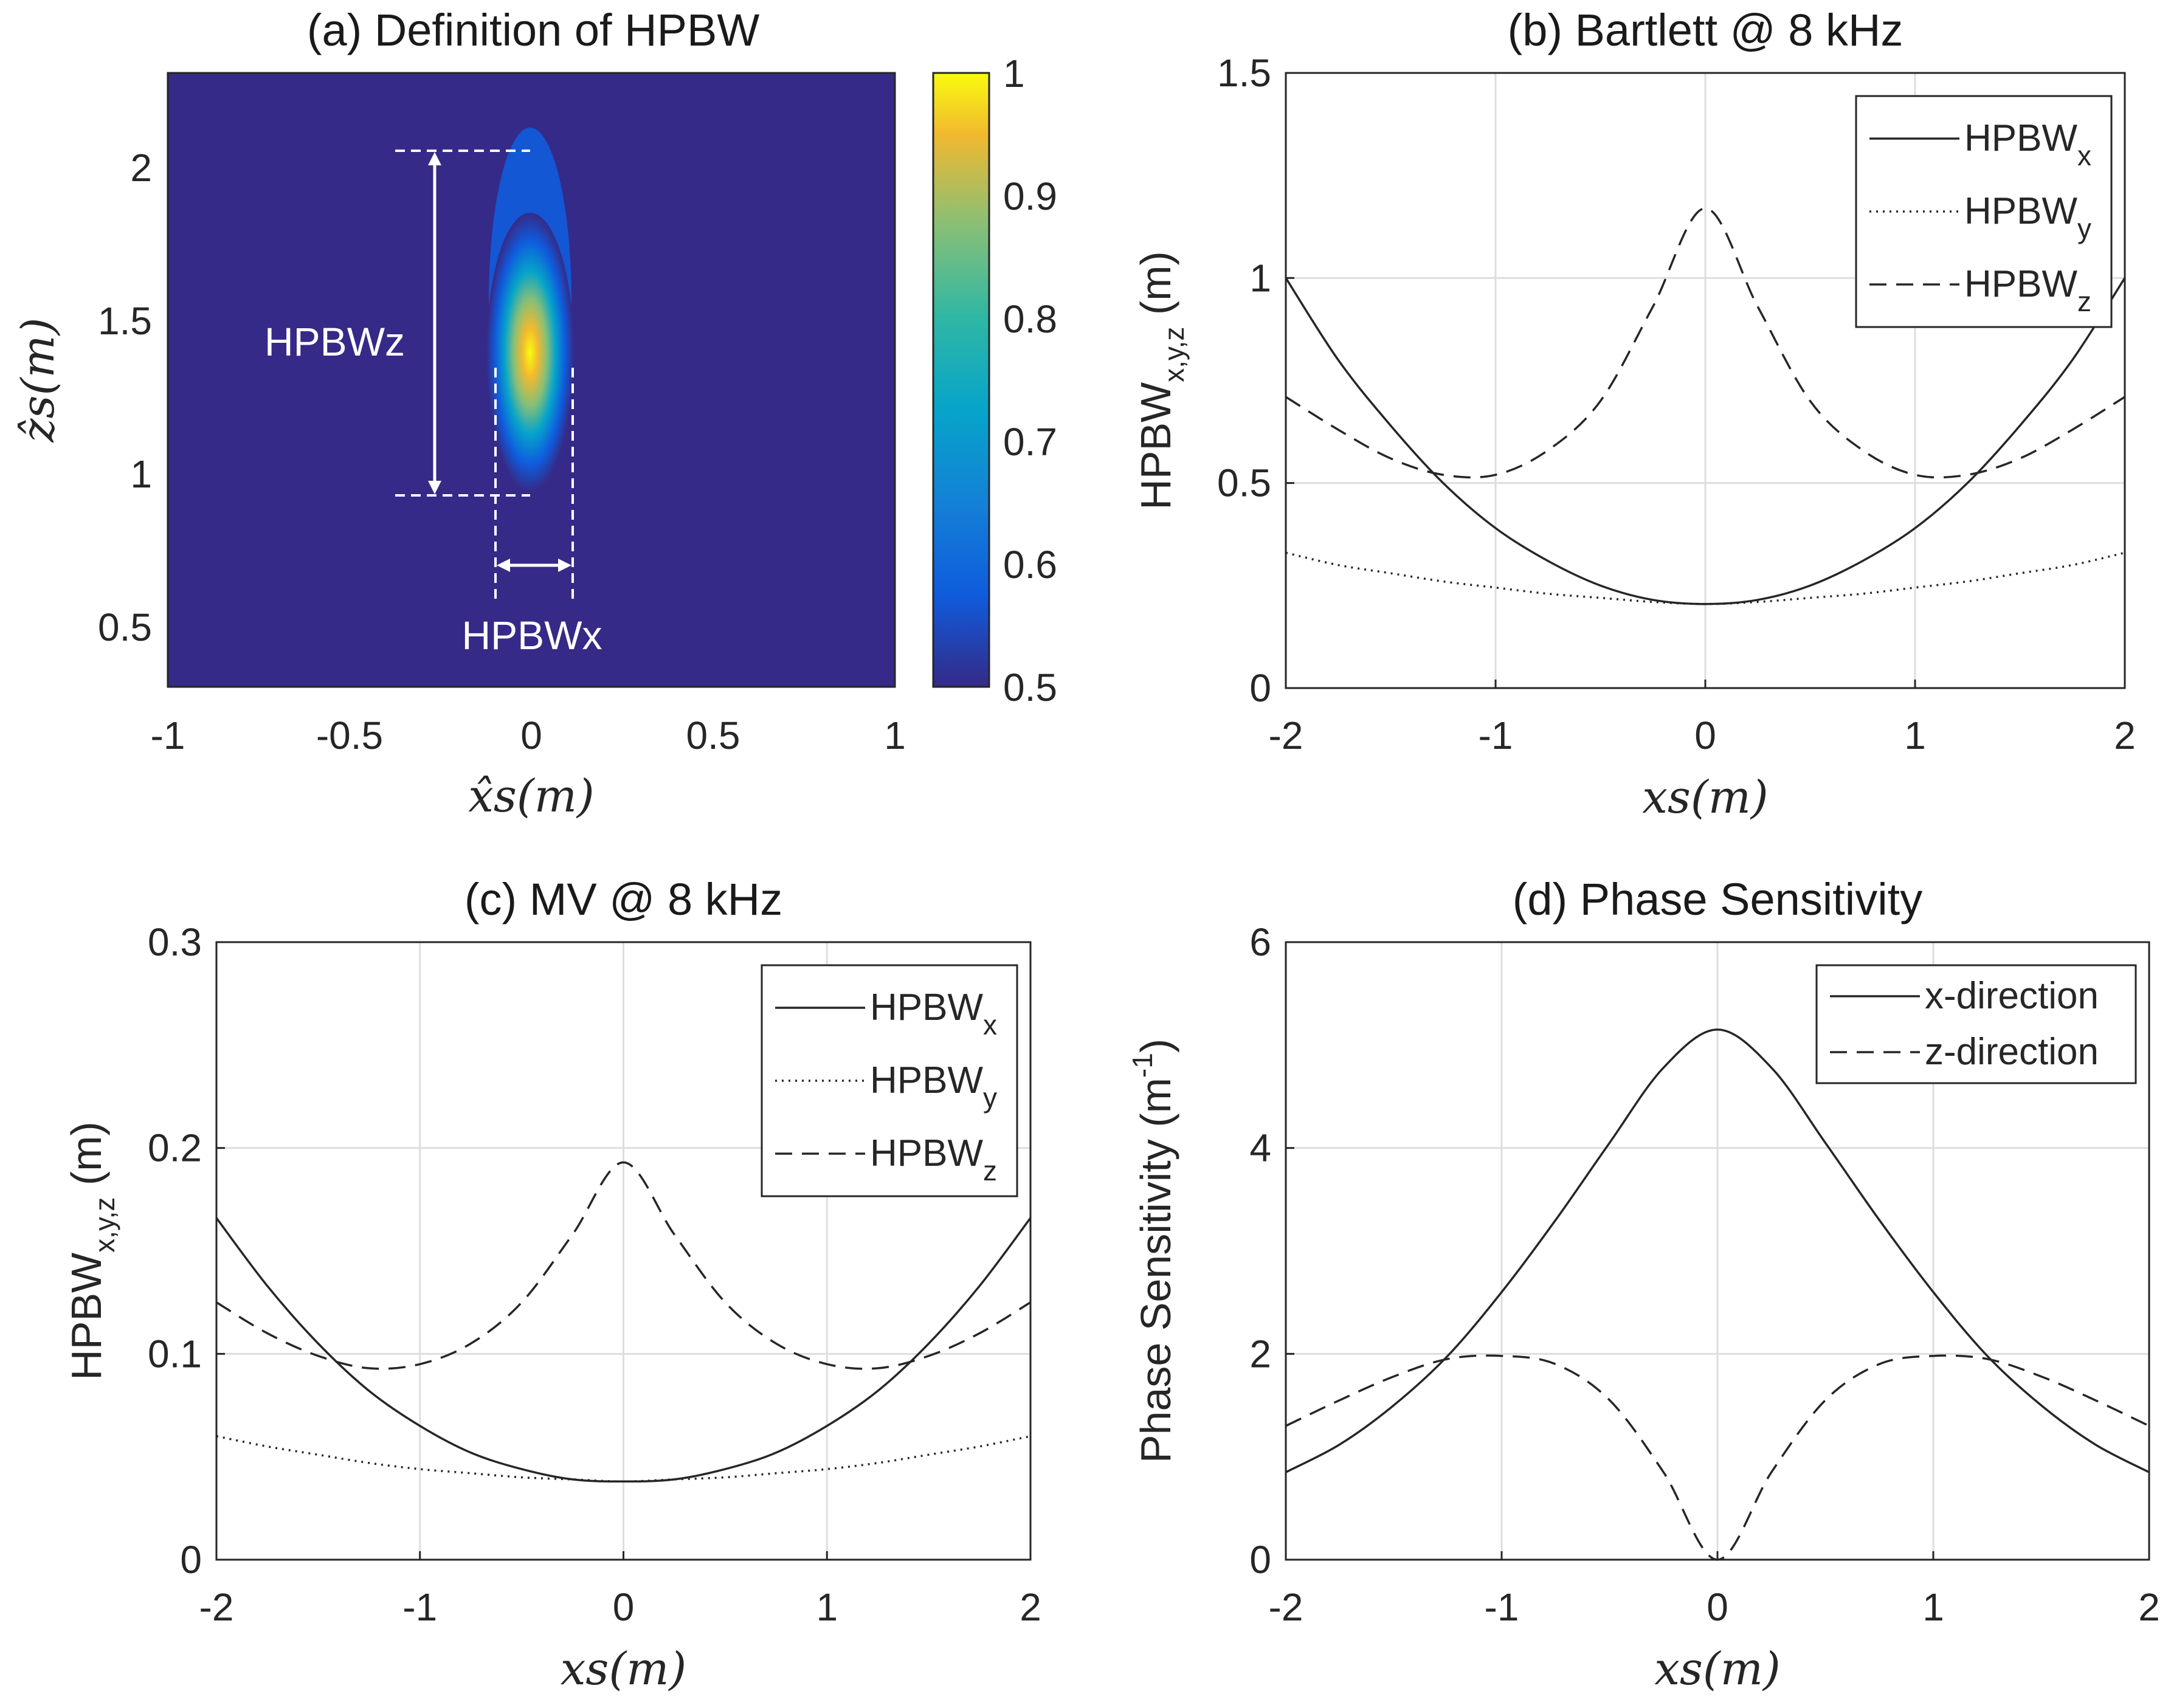 Image resolution: width=2171 pixels, height=1708 pixels. What do you see at coordinates (104, 1225) in the screenshot?
I see `panel-c-ylabel-sub: x,y,z` at bounding box center [104, 1225].